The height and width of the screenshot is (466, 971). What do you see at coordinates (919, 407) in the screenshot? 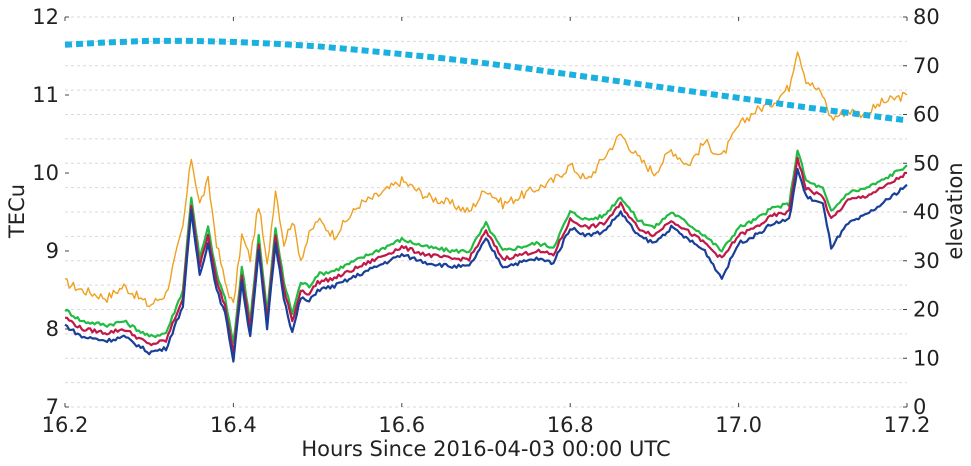
I see `y-right-tick-label: 0` at bounding box center [919, 407].